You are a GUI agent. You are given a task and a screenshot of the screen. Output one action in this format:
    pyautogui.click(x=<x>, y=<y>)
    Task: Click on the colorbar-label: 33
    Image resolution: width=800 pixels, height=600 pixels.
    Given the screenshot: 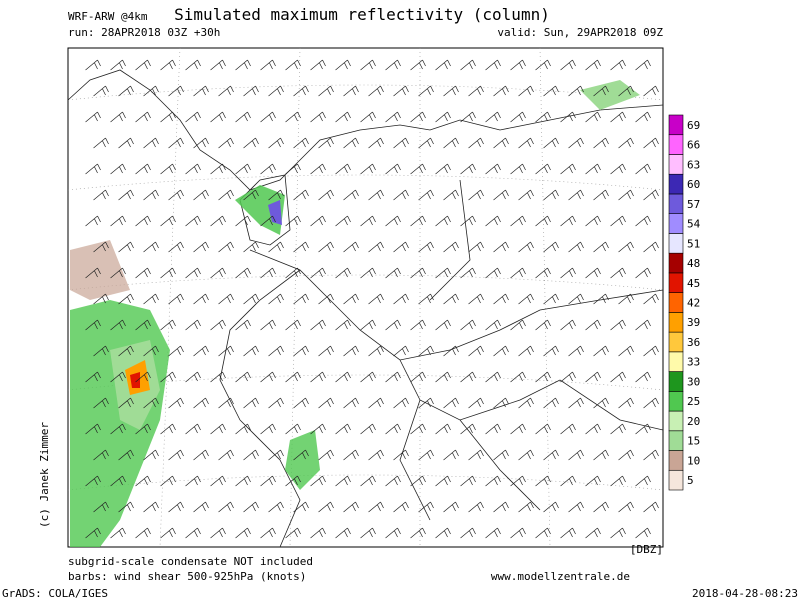 What is the action you would take?
    pyautogui.click(x=693, y=362)
    